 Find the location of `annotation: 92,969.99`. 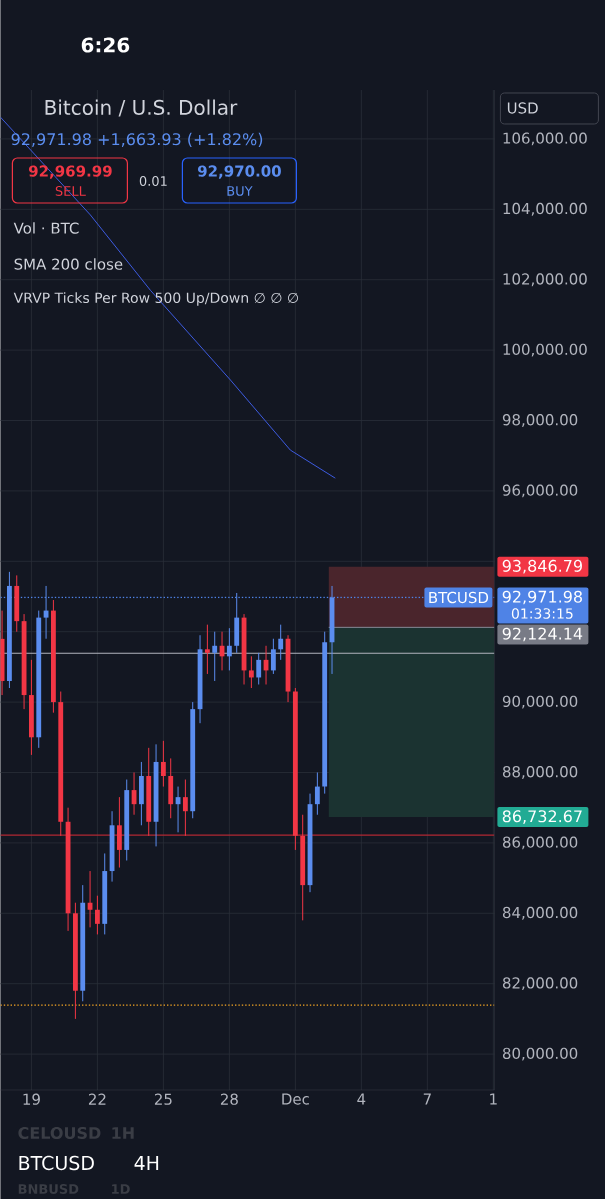

annotation: 92,969.99 is located at coordinates (70, 172).